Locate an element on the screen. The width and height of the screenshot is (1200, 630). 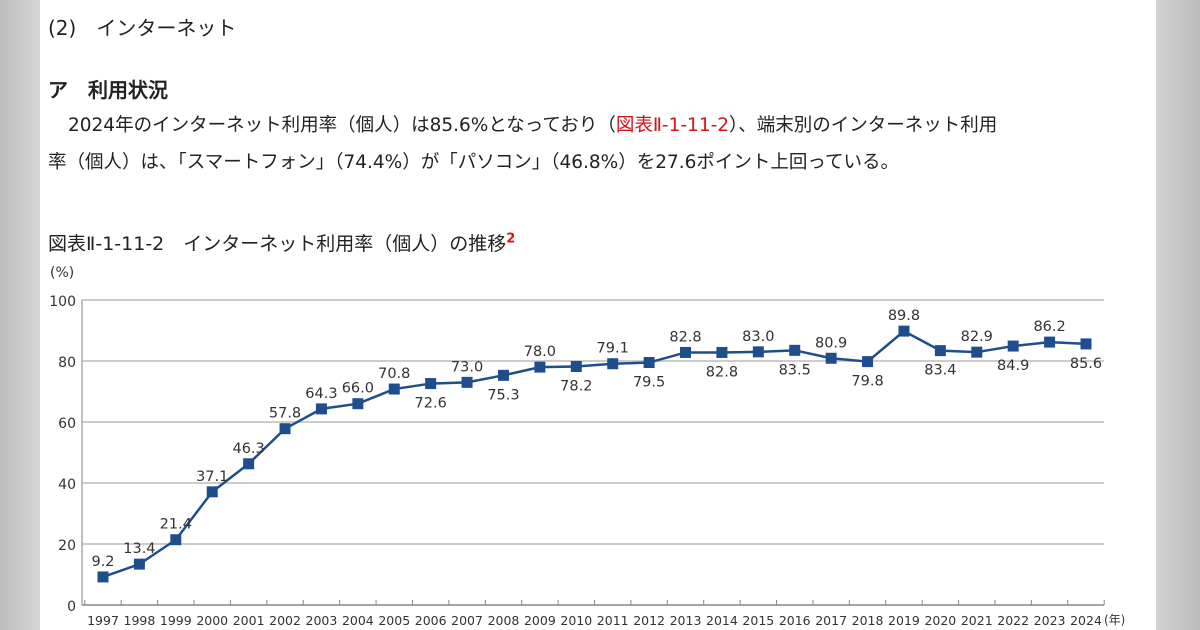
data-label: 66.0 is located at coordinates (358, 389).